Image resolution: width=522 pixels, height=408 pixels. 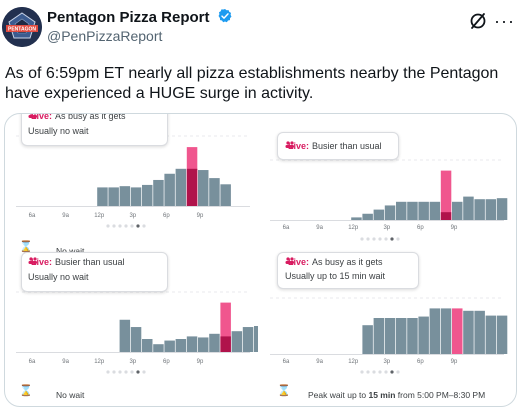 I want to click on more-icon: ···, so click(x=504, y=21).